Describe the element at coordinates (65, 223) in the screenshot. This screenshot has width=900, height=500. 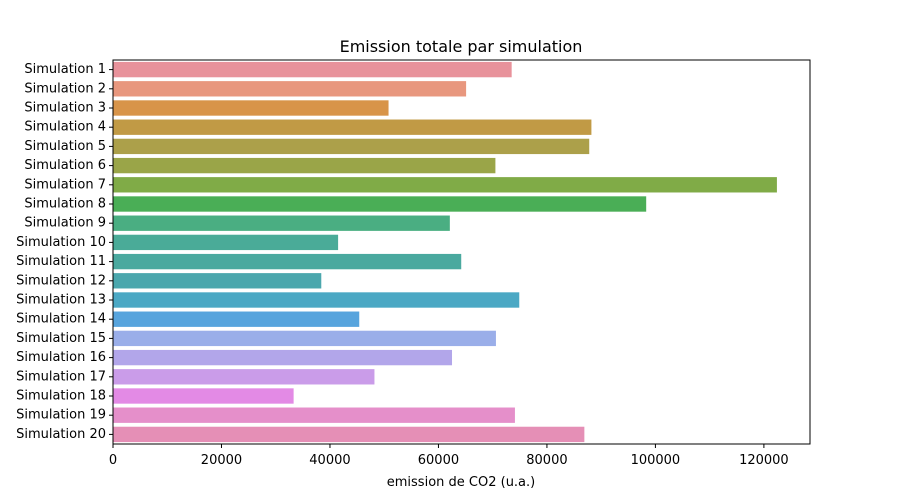
I see `category-label-9: Simulation 9` at that location.